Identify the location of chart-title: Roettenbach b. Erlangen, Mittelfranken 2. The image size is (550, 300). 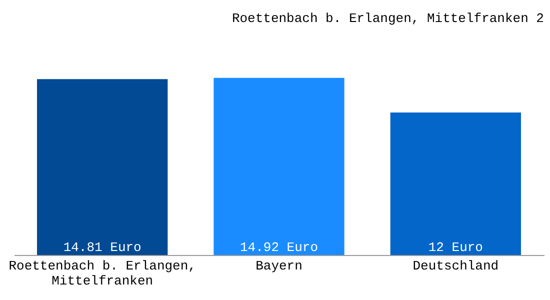
(388, 18).